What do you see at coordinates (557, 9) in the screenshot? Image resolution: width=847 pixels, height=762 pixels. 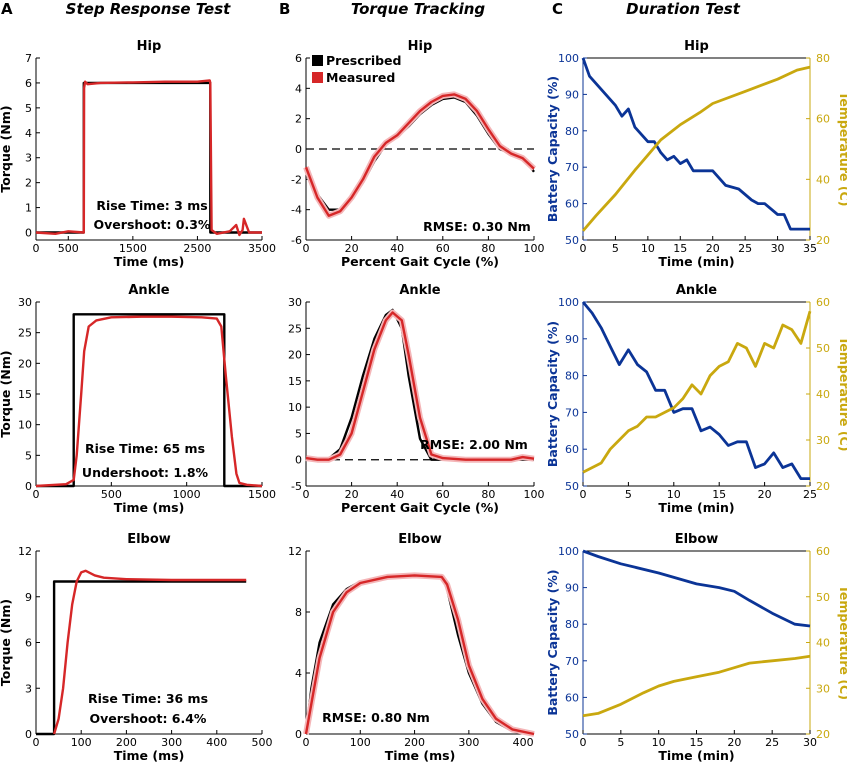 I see `panel-label-c: C` at bounding box center [557, 9].